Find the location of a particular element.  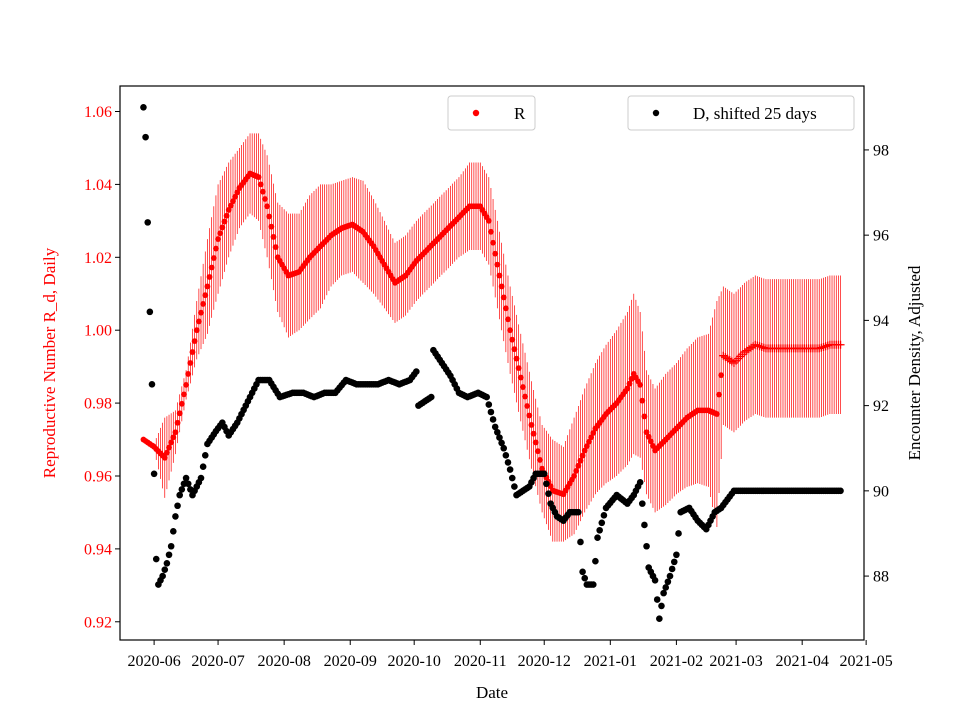

y-left-tick-label: 1.06 is located at coordinates (98, 112).